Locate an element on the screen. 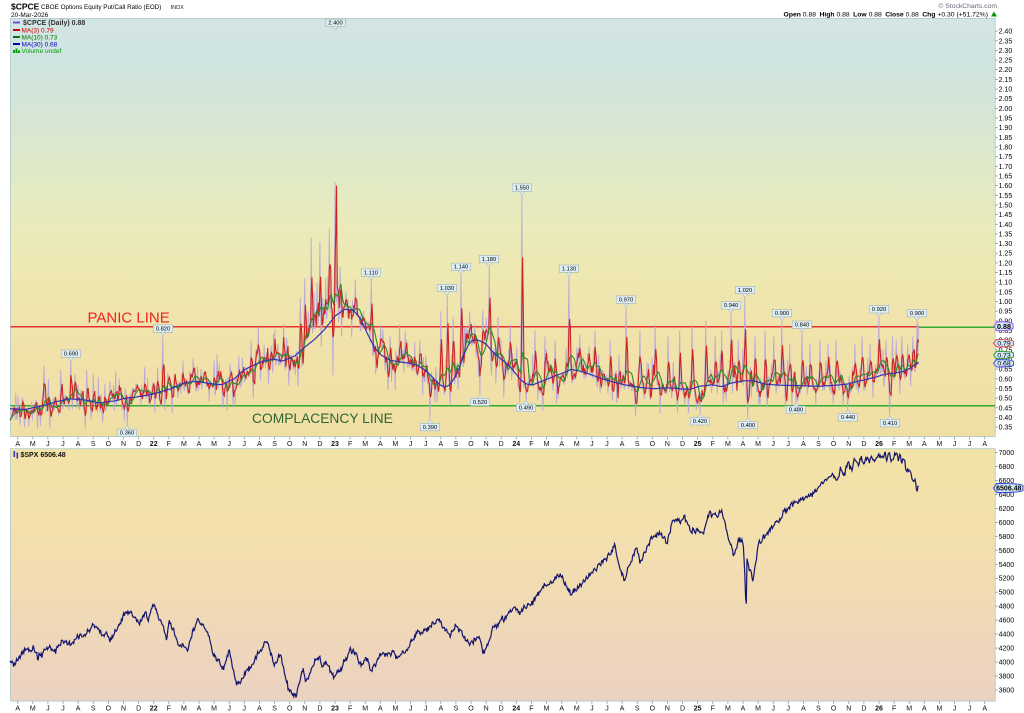 The height and width of the screenshot is (713, 1024). svg-text: 2.20 is located at coordinates (1006, 70).